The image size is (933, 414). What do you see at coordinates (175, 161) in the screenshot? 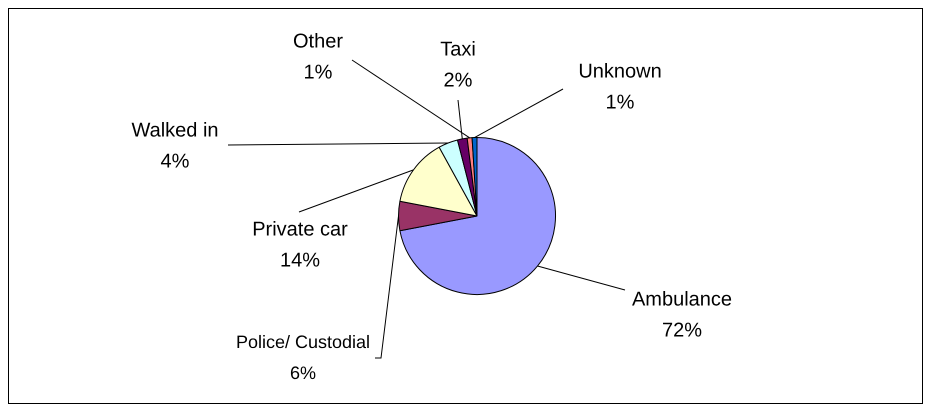
I see `data-label: 4%` at bounding box center [175, 161].